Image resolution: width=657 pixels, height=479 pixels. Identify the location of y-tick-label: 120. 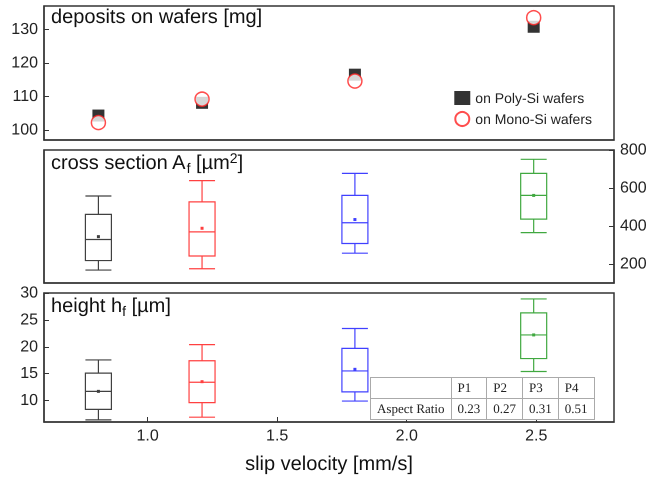
(24, 63).